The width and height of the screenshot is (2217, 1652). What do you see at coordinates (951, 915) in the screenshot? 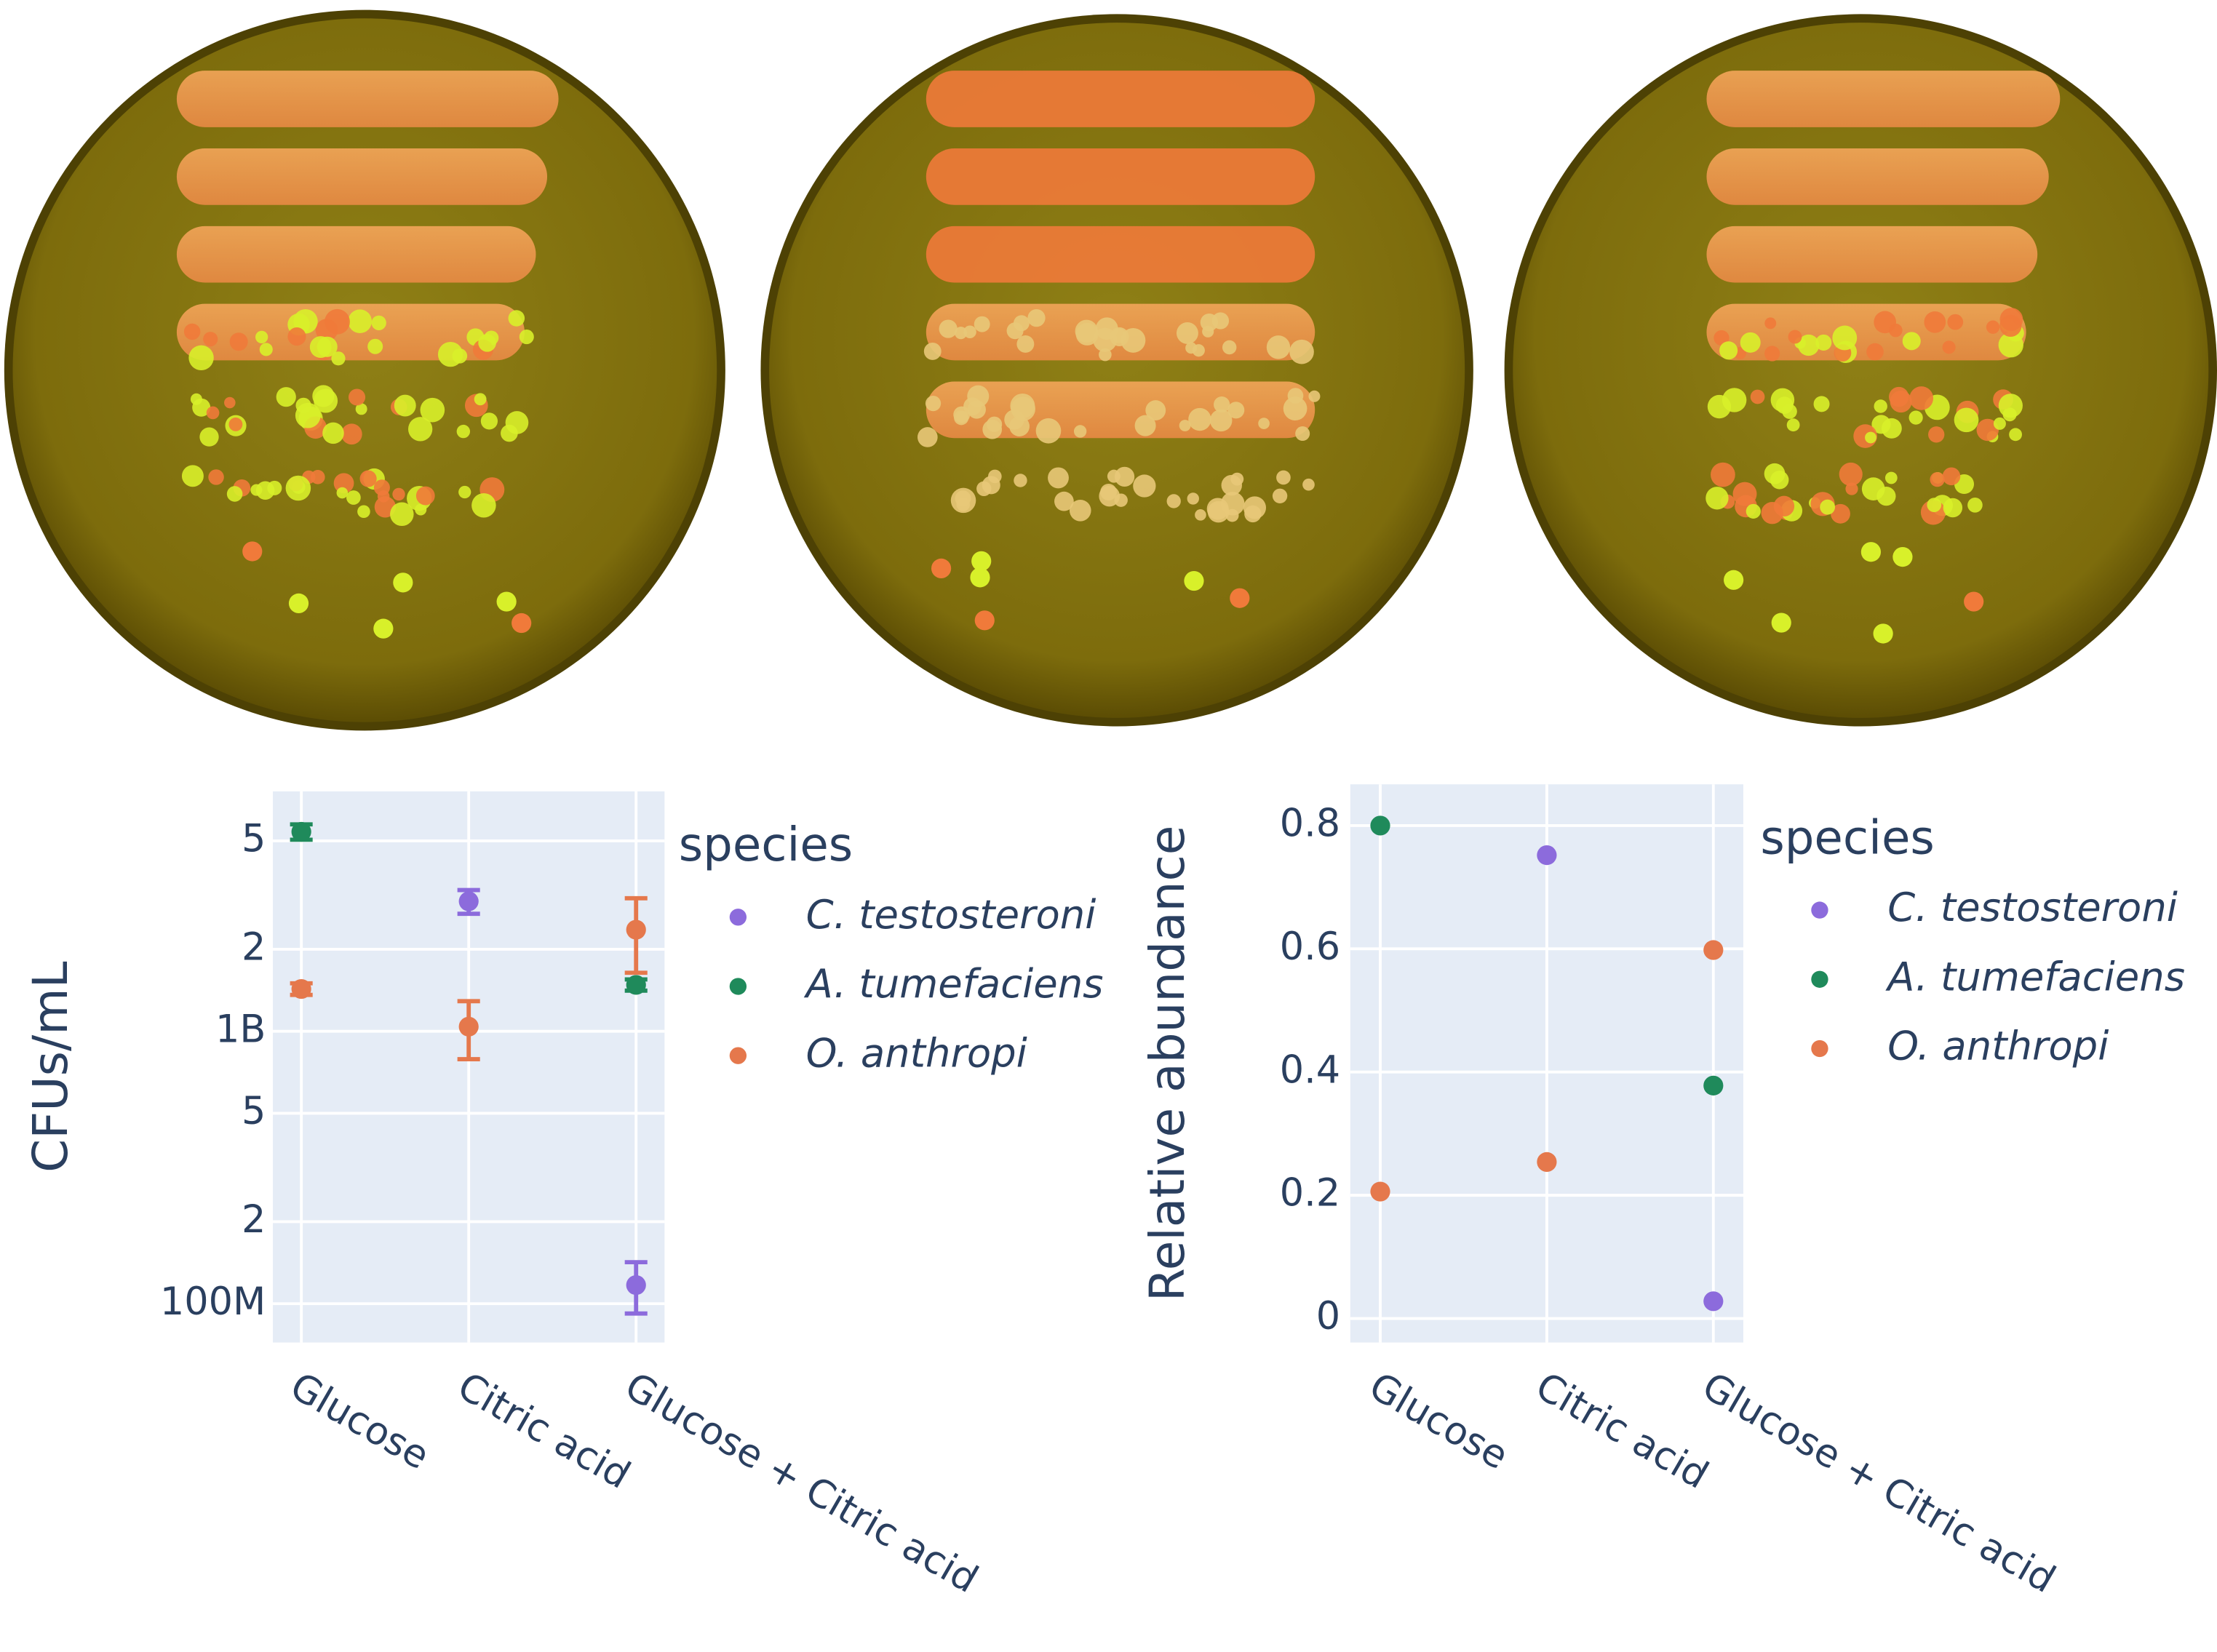
I see `legend-label: C. testosteroni` at bounding box center [951, 915].